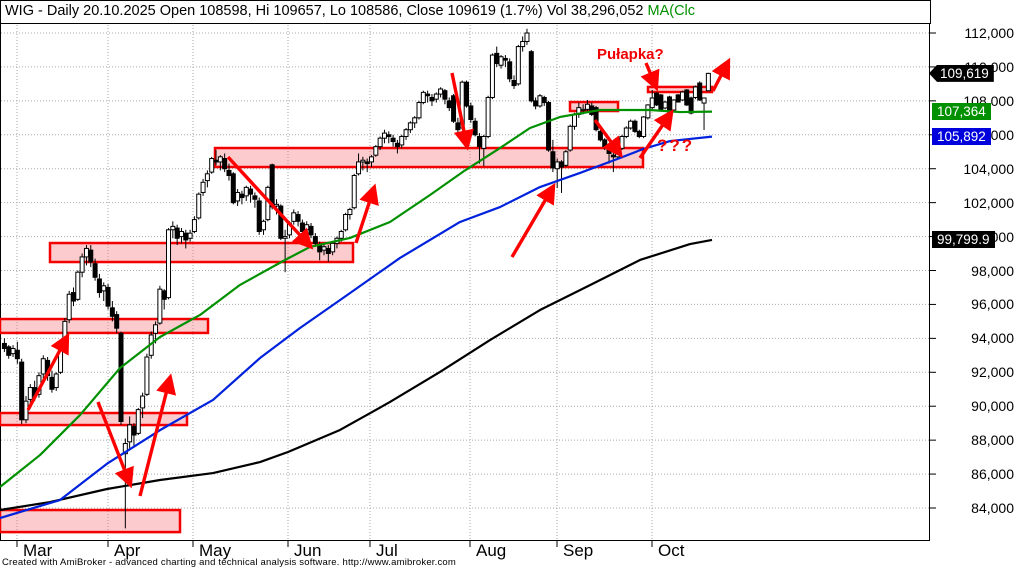  What do you see at coordinates (387, 550) in the screenshot?
I see `x-axis-month-label: Jul` at bounding box center [387, 550].